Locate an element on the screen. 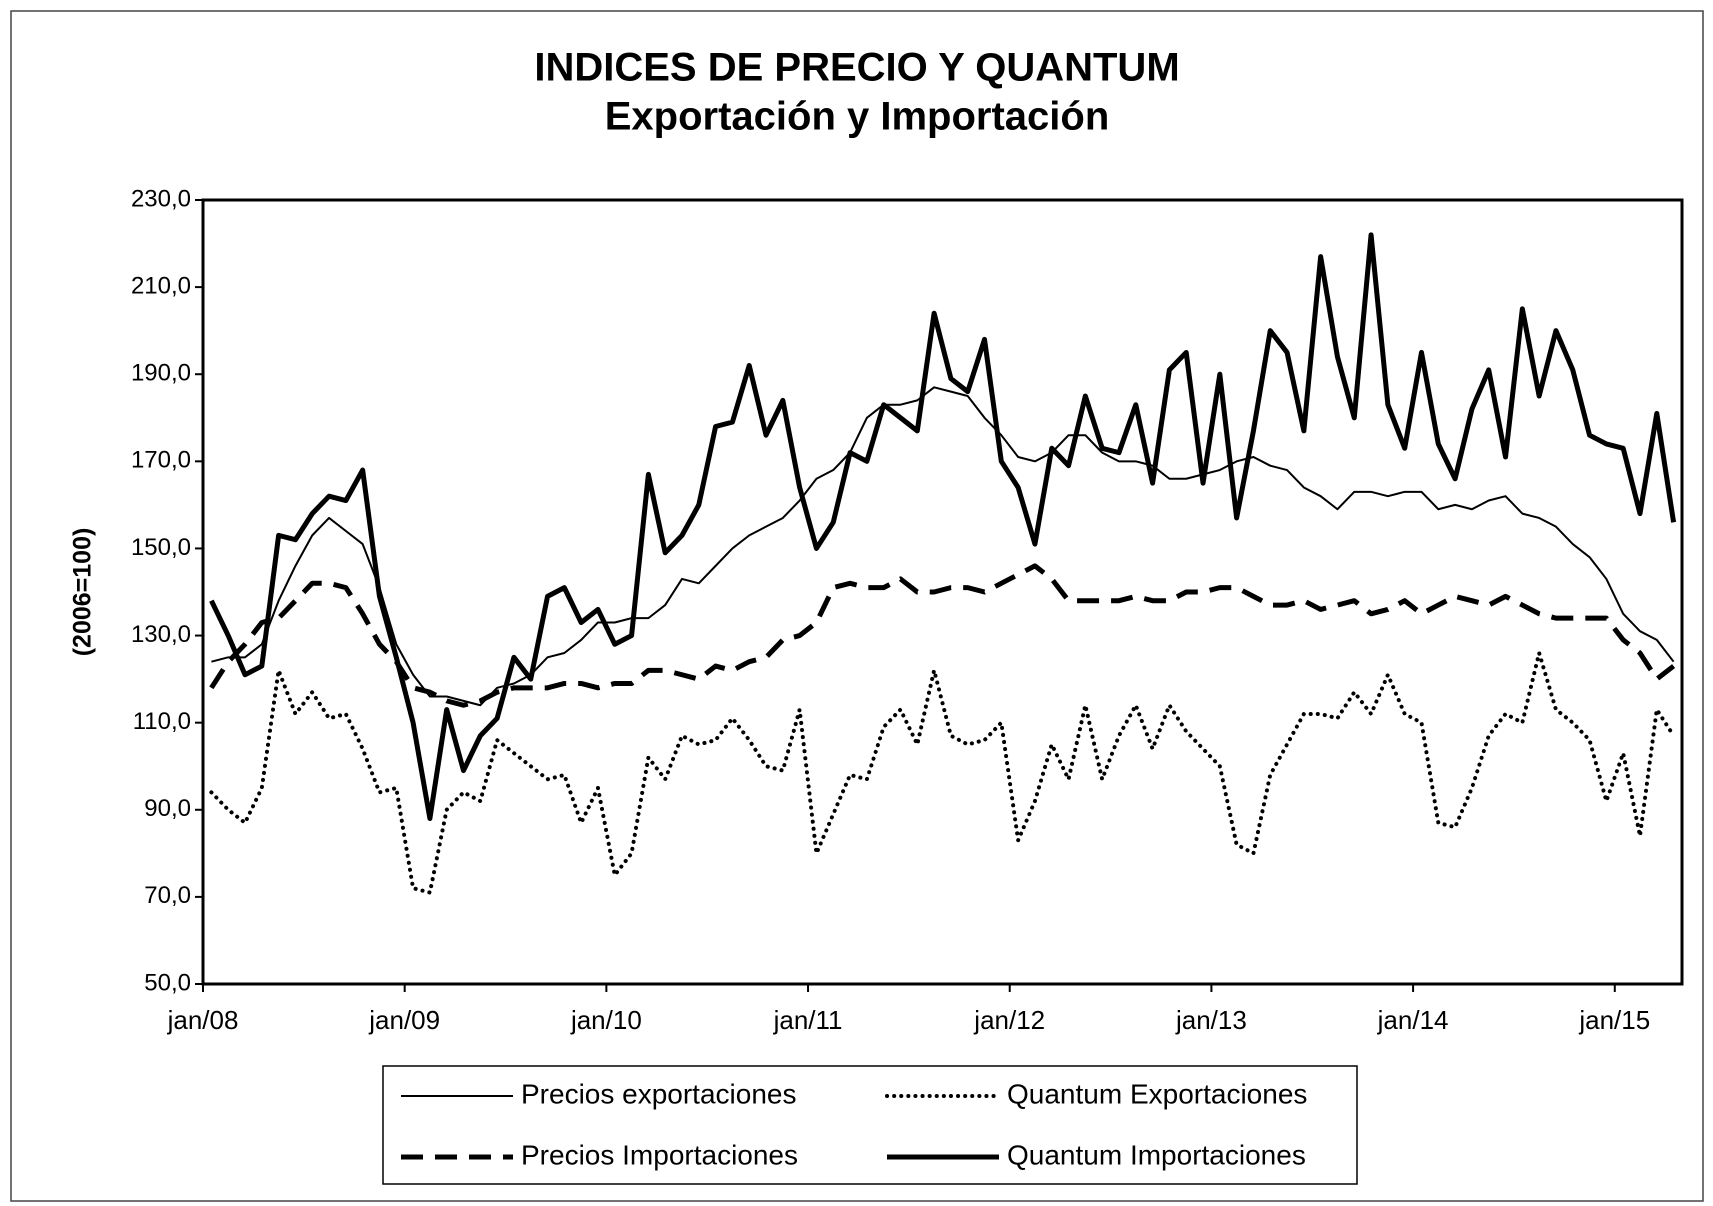 Image resolution: width=1713 pixels, height=1206 pixels. x-tick-label: jan/15 is located at coordinates (1614, 1020).